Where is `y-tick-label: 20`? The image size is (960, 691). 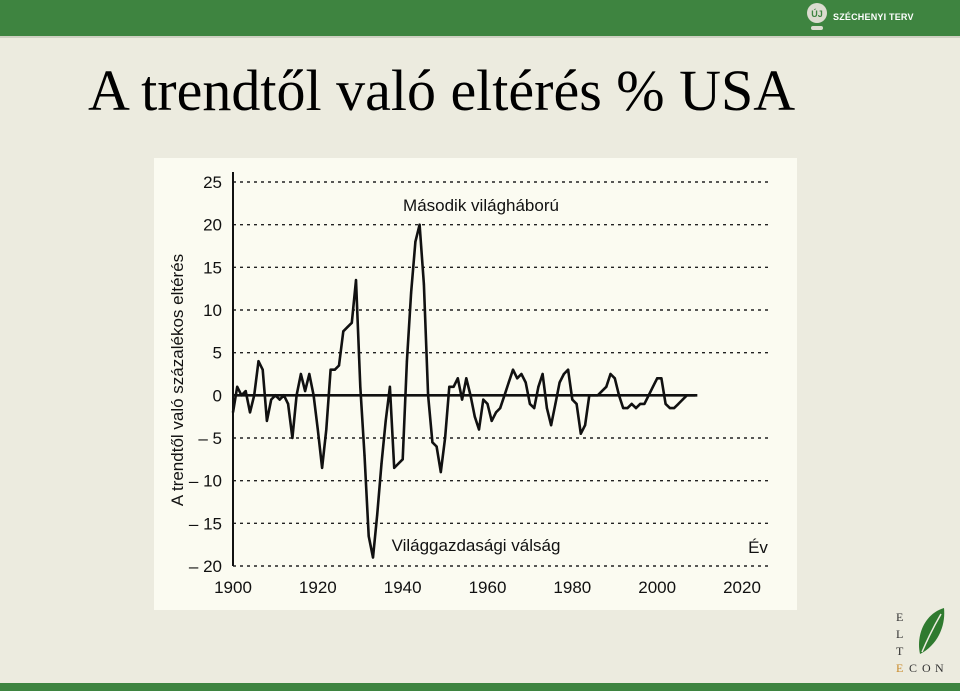 y-tick-label: 20 is located at coordinates (212, 225).